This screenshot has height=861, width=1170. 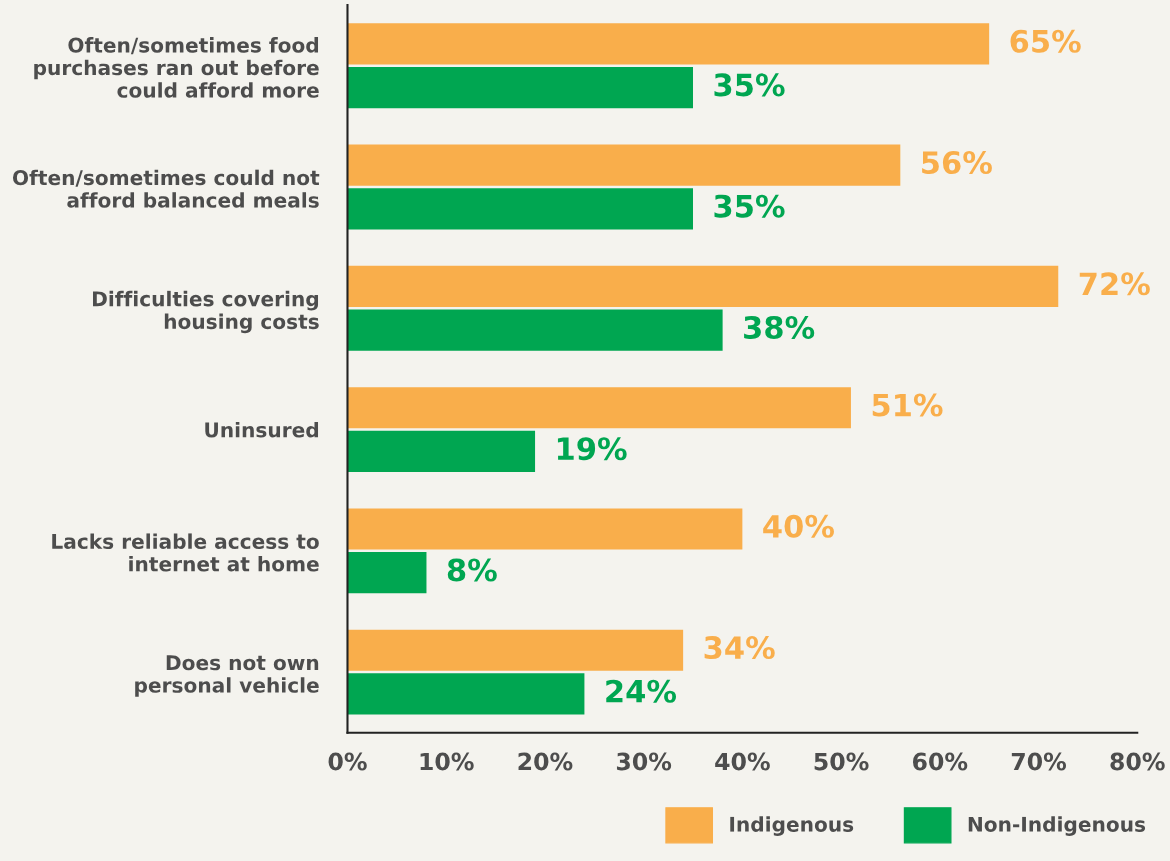 I want to click on data-label: 24%, so click(x=641, y=691).